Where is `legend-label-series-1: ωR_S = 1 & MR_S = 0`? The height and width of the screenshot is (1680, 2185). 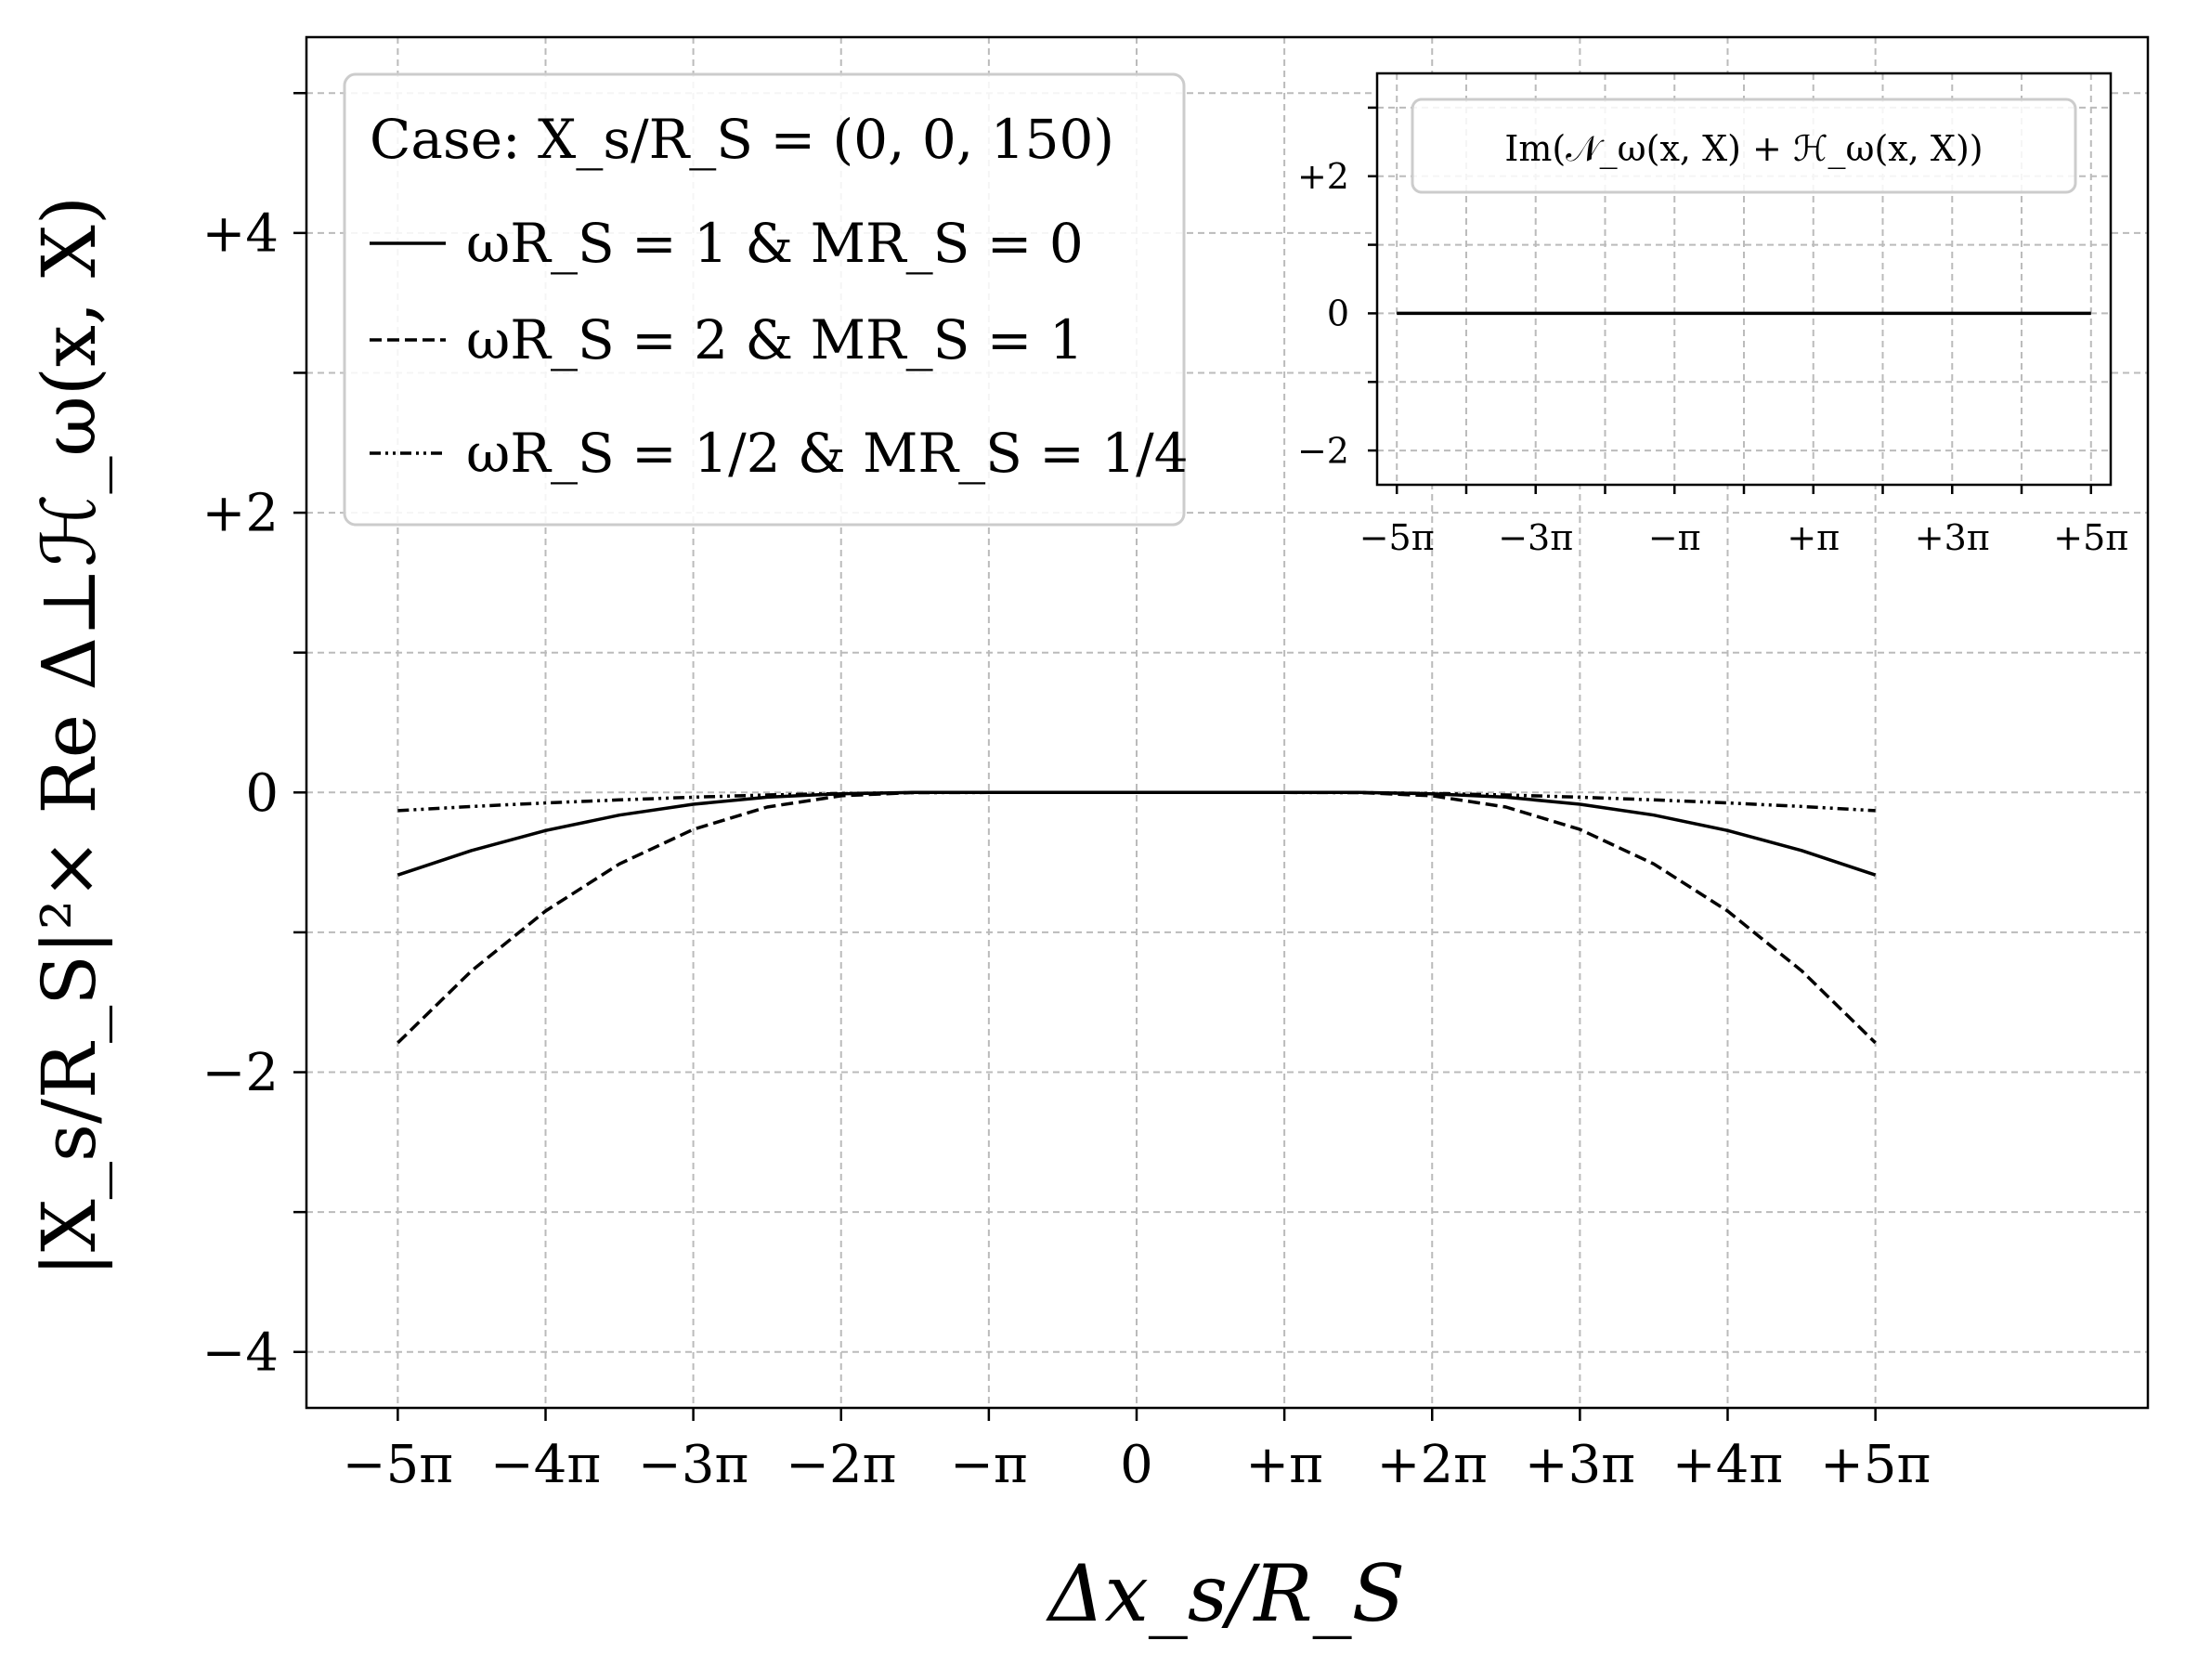
legend-label-series-1: ωR_S = 1 & MR_S = 0 is located at coordinates (775, 243).